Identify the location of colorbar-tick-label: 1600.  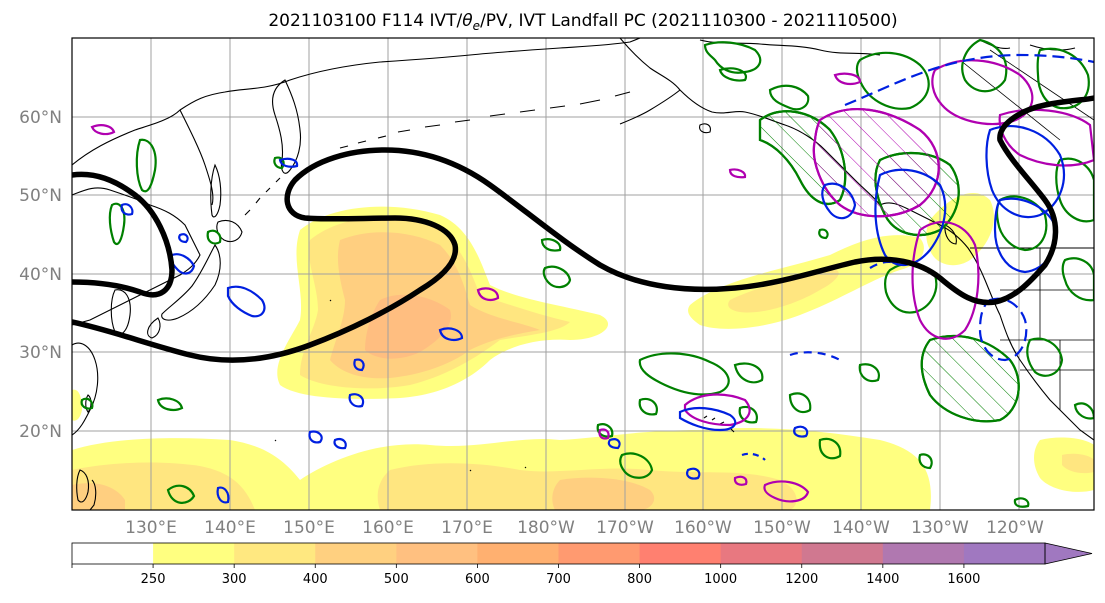
(963, 579).